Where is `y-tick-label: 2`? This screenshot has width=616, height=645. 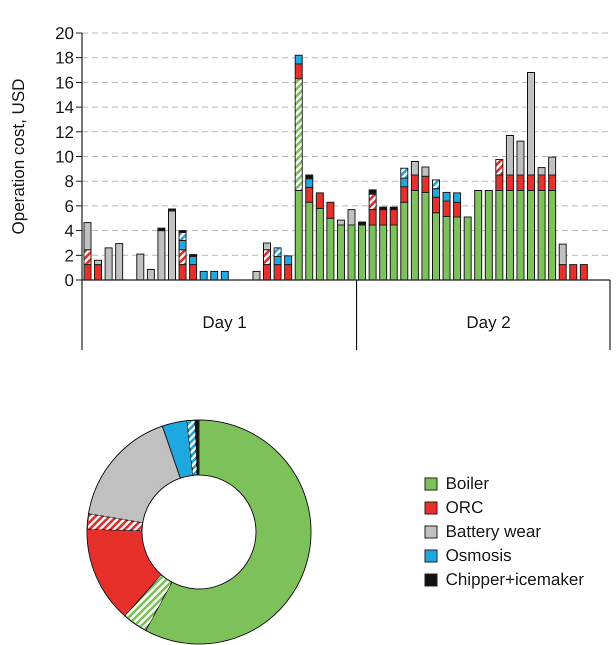 y-tick-label: 2 is located at coordinates (69, 256).